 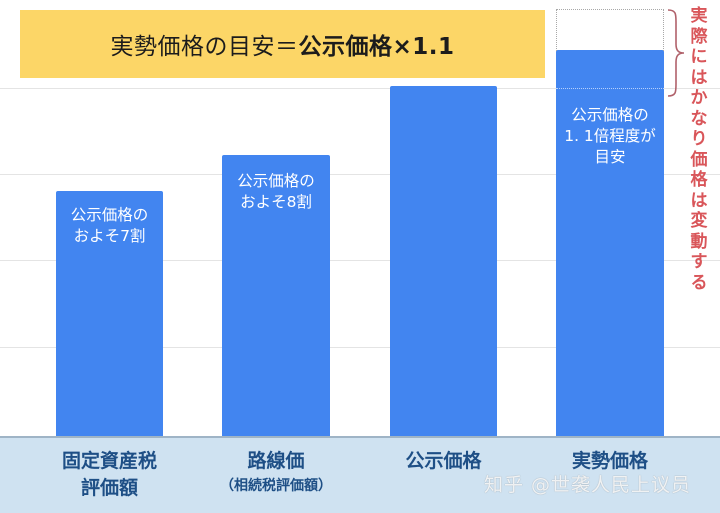 I want to click on bar-market-price: 公示価格の 1. 1倍程度が 目安, so click(x=610, y=243).